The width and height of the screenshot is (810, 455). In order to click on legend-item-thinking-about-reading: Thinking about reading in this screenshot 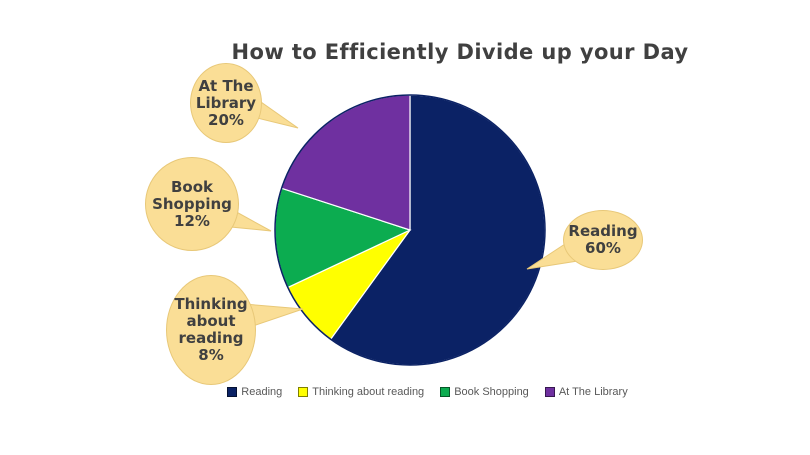, I will do `click(361, 392)`.